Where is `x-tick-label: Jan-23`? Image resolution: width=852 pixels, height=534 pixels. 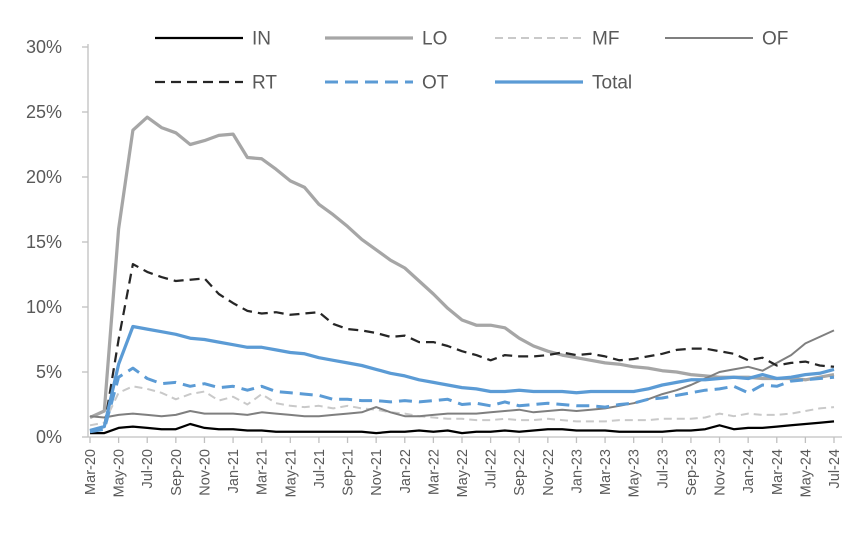
x-tick-label: Jan-23 is located at coordinates (577, 471).